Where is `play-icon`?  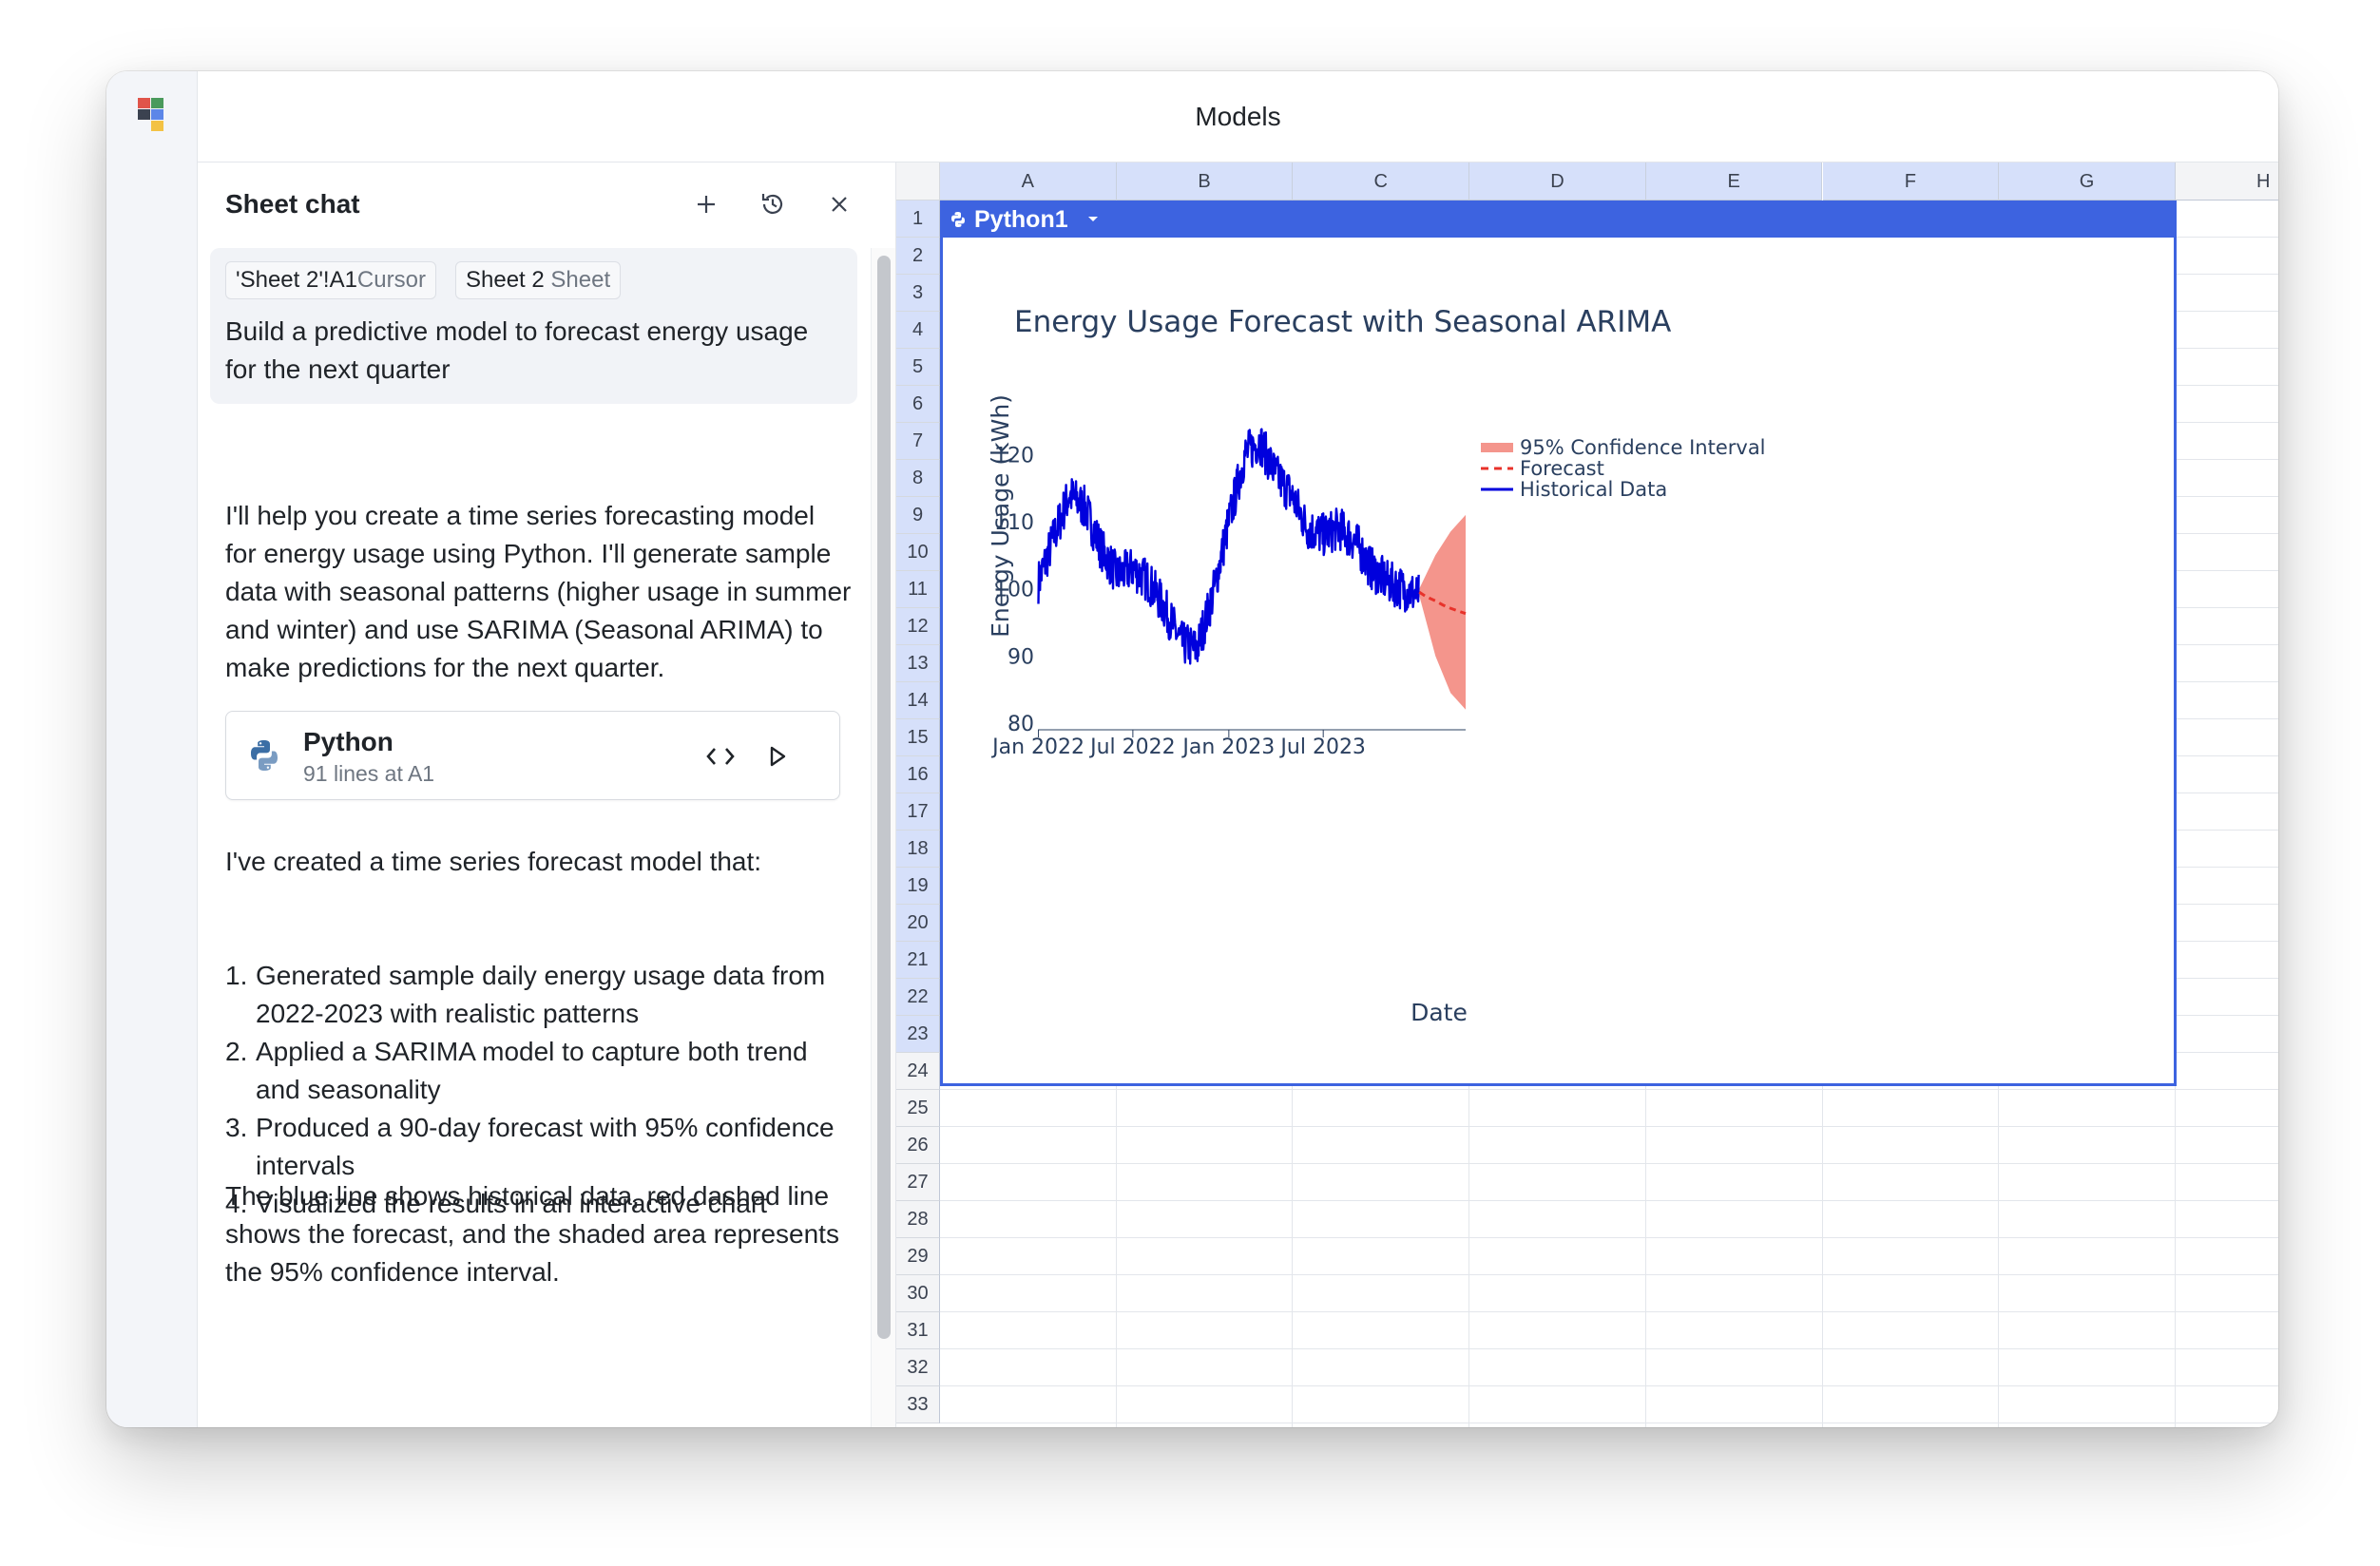 play-icon is located at coordinates (778, 756).